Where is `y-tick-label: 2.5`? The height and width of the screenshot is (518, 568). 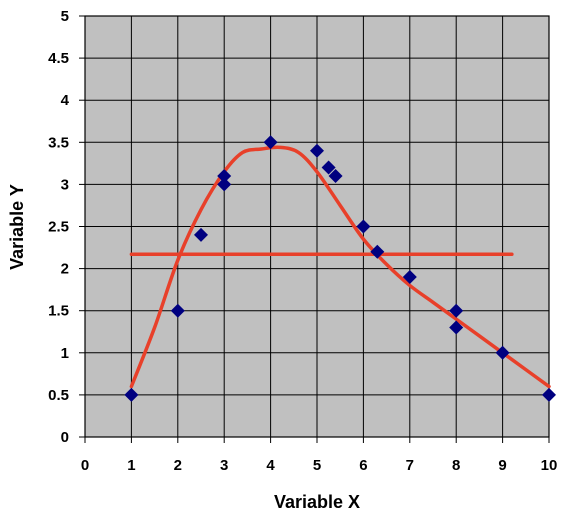
y-tick-label: 2.5 is located at coordinates (58, 227).